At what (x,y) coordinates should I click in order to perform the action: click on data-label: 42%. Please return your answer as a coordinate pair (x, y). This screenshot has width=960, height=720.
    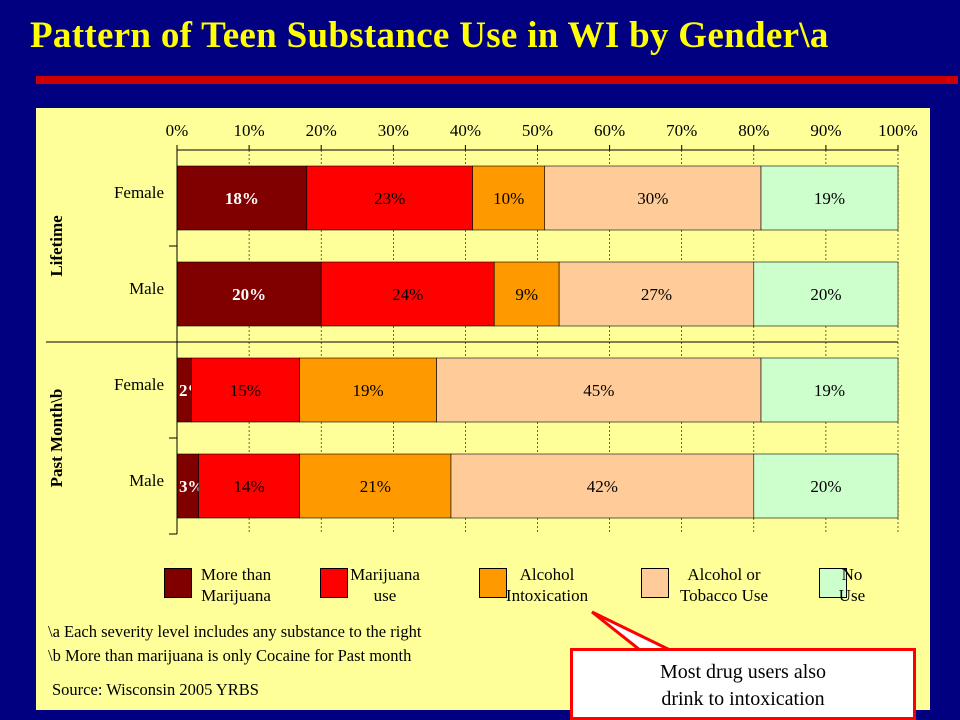
    Looking at the image, I should click on (602, 486).